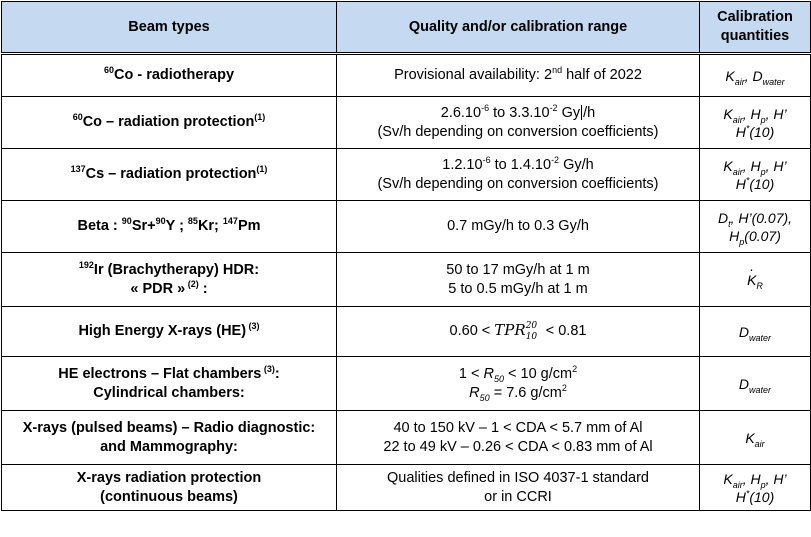  Describe the element at coordinates (518, 226) in the screenshot. I see `quality-range-cell: 0.7 mGy/h to 0.3 Gy/h` at that location.